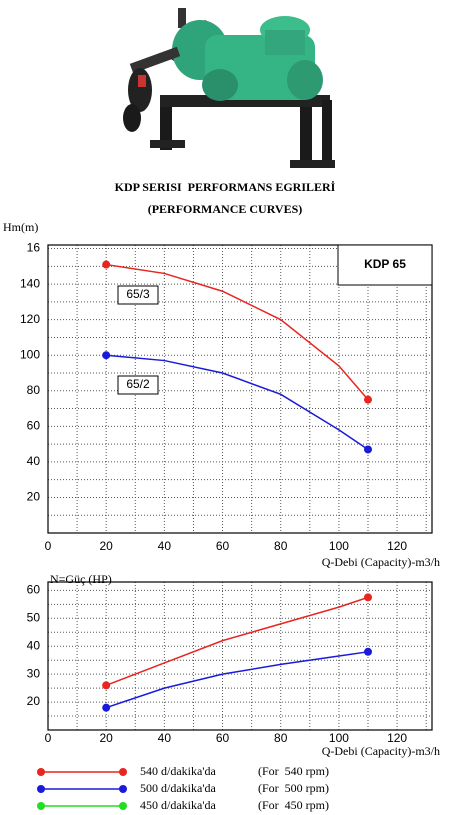 The height and width of the screenshot is (815, 451). What do you see at coordinates (293, 805) in the screenshot?
I see `legend-label-en: (For 450 rpm)` at bounding box center [293, 805].